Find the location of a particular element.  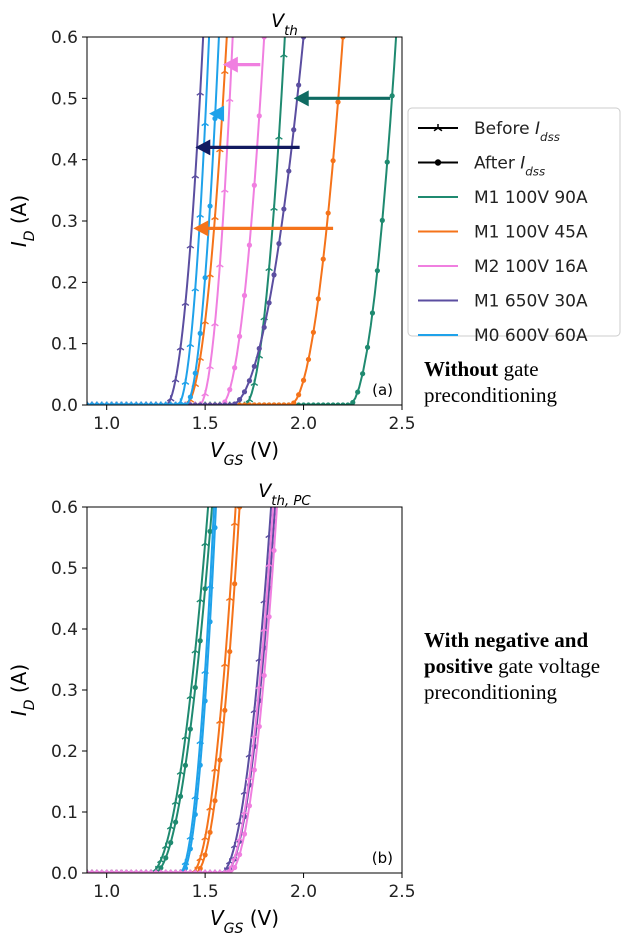

curve-b-4-after is located at coordinates (152, 690).